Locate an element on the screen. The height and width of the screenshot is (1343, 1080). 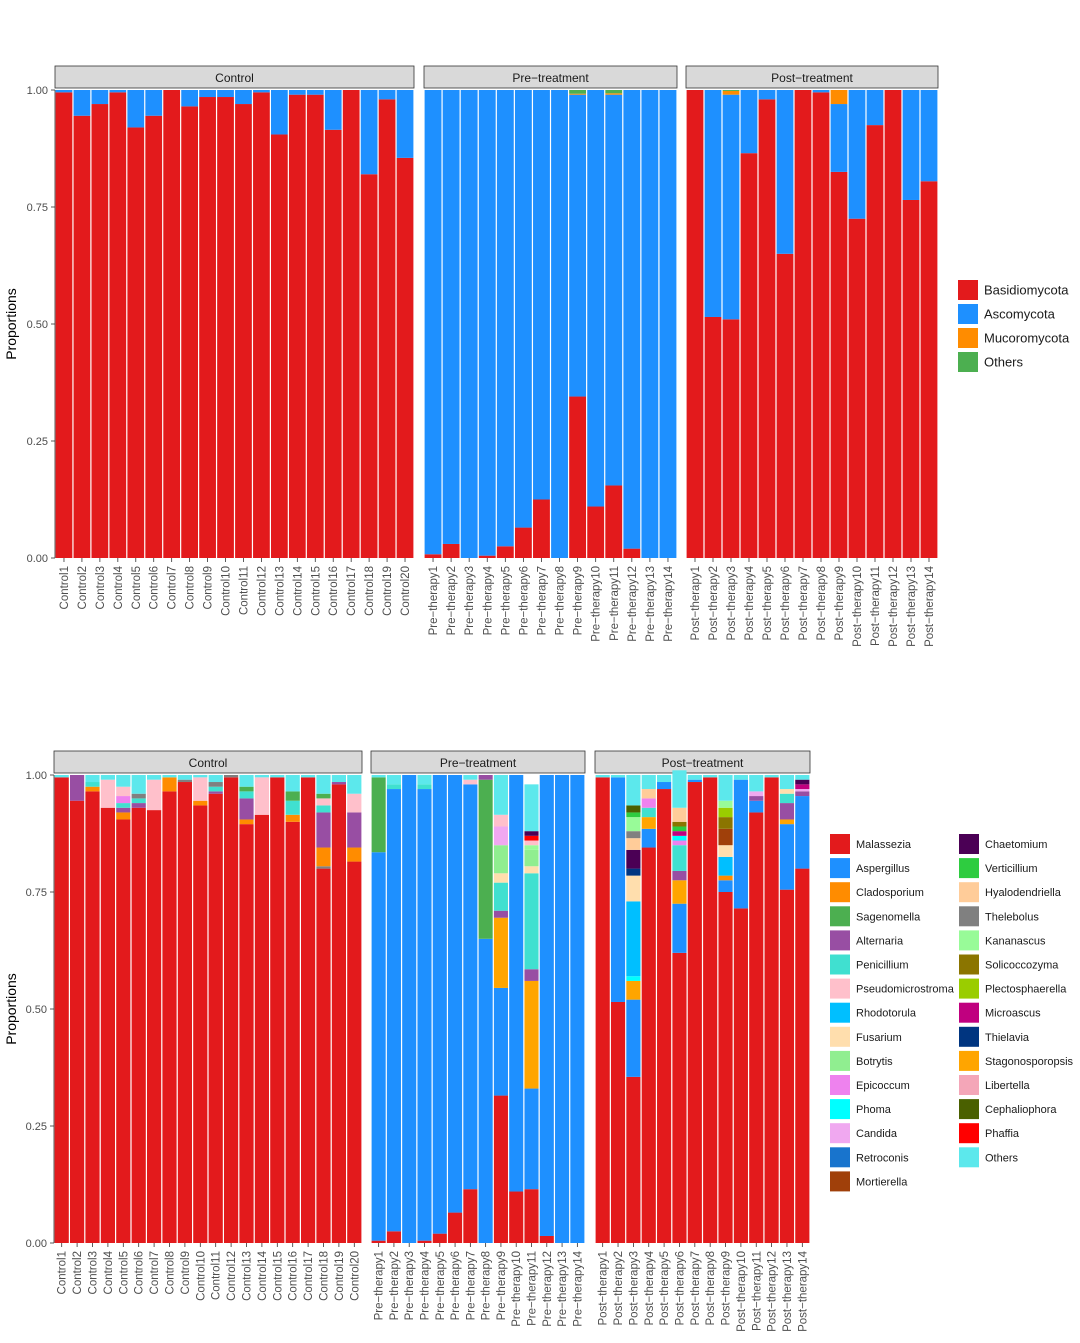
bar-segment-botrytis is located at coordinates (531, 858).